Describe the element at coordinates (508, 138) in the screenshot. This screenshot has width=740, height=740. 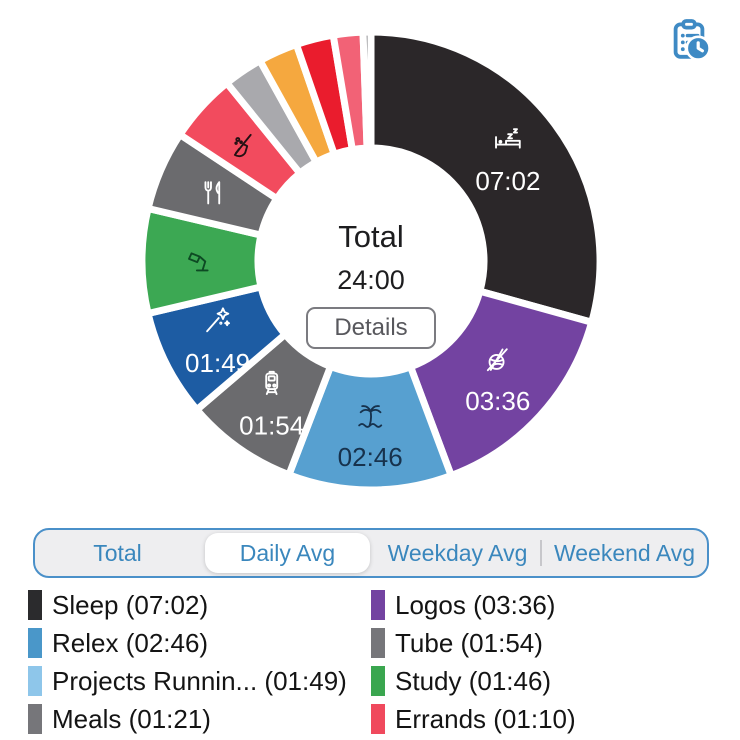
I see `bed-icon` at that location.